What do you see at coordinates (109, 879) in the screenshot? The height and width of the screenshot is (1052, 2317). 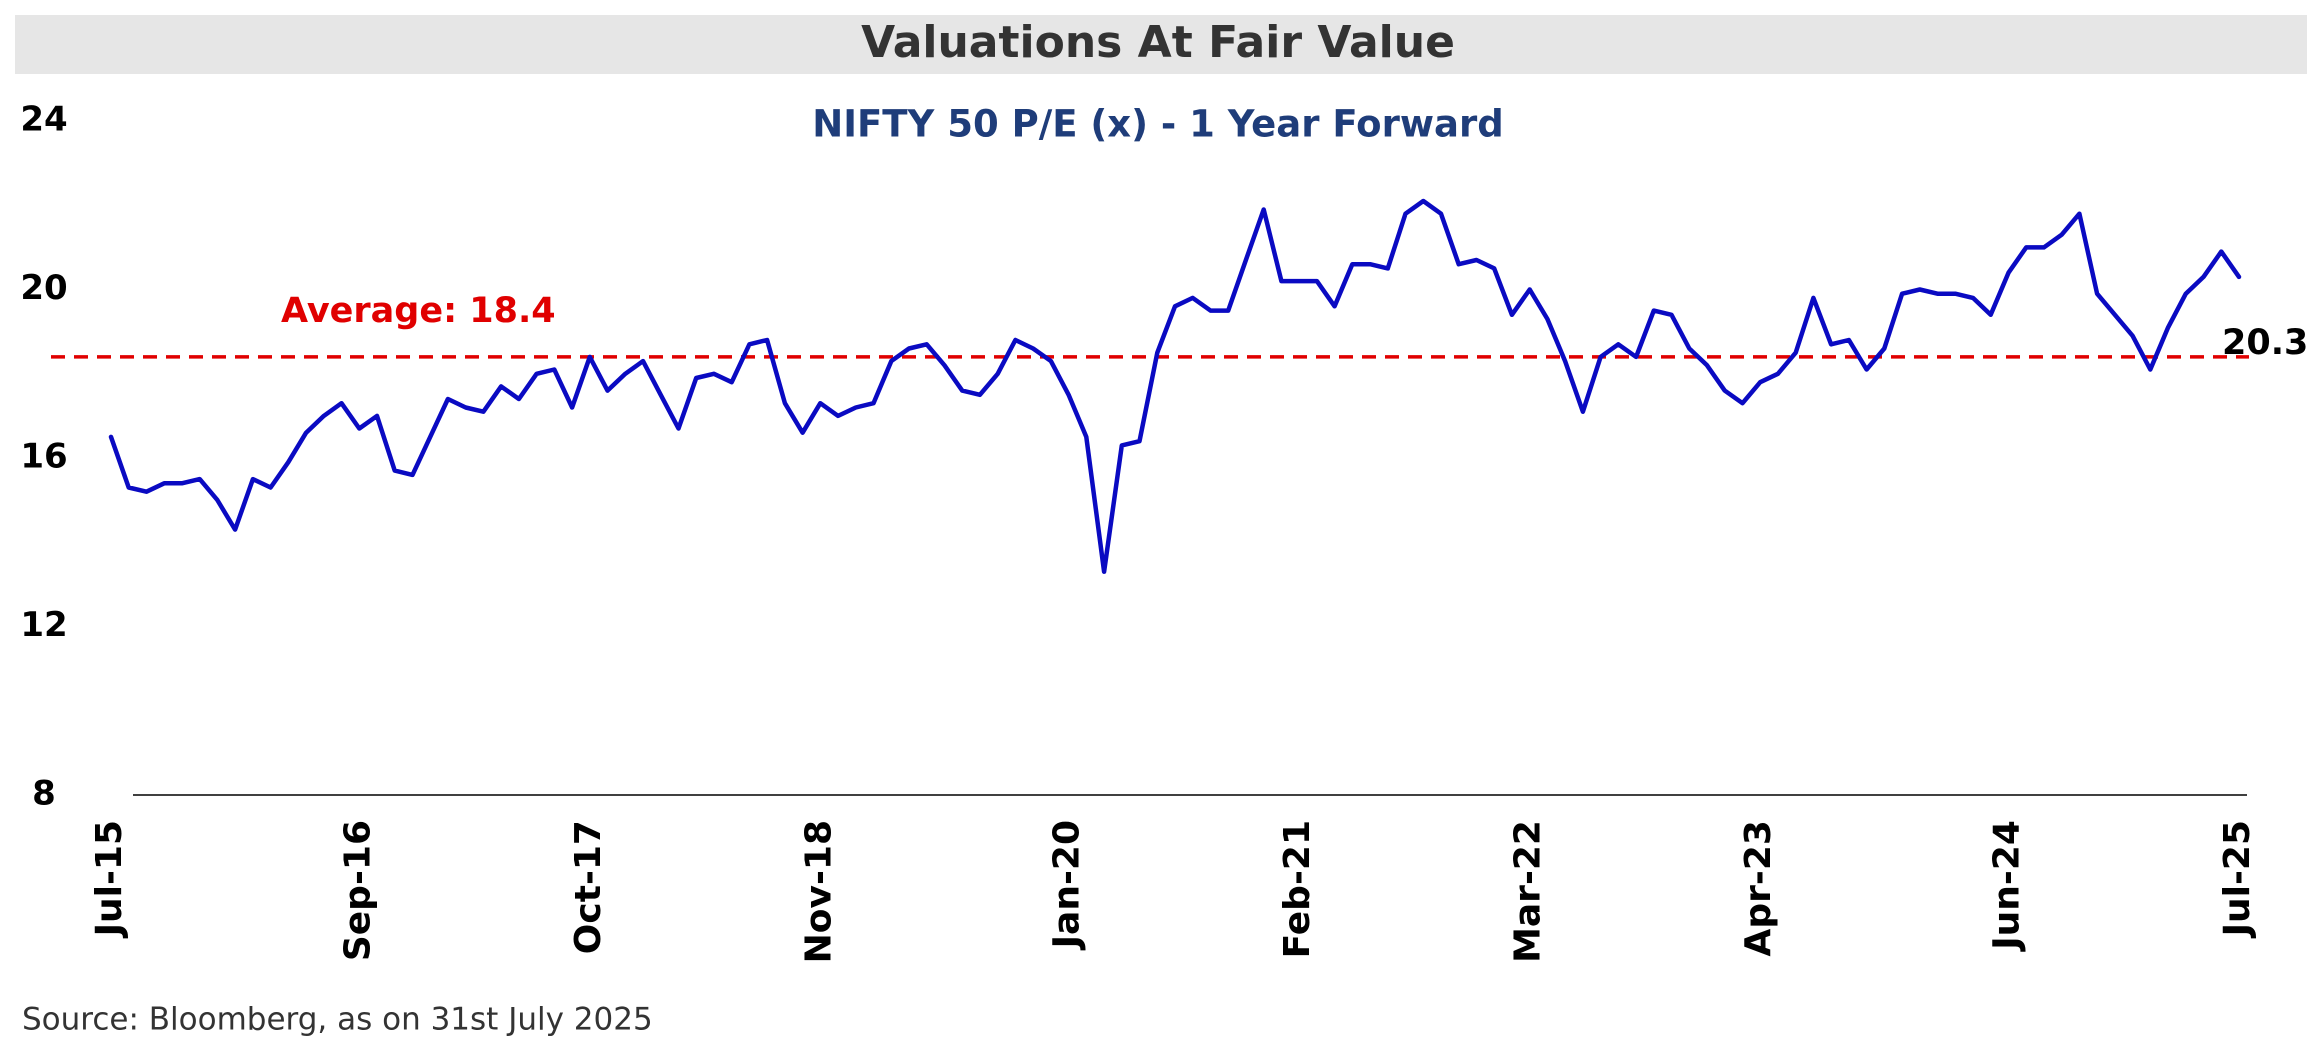 I see `x-tick-label: Jul-15` at bounding box center [109, 879].